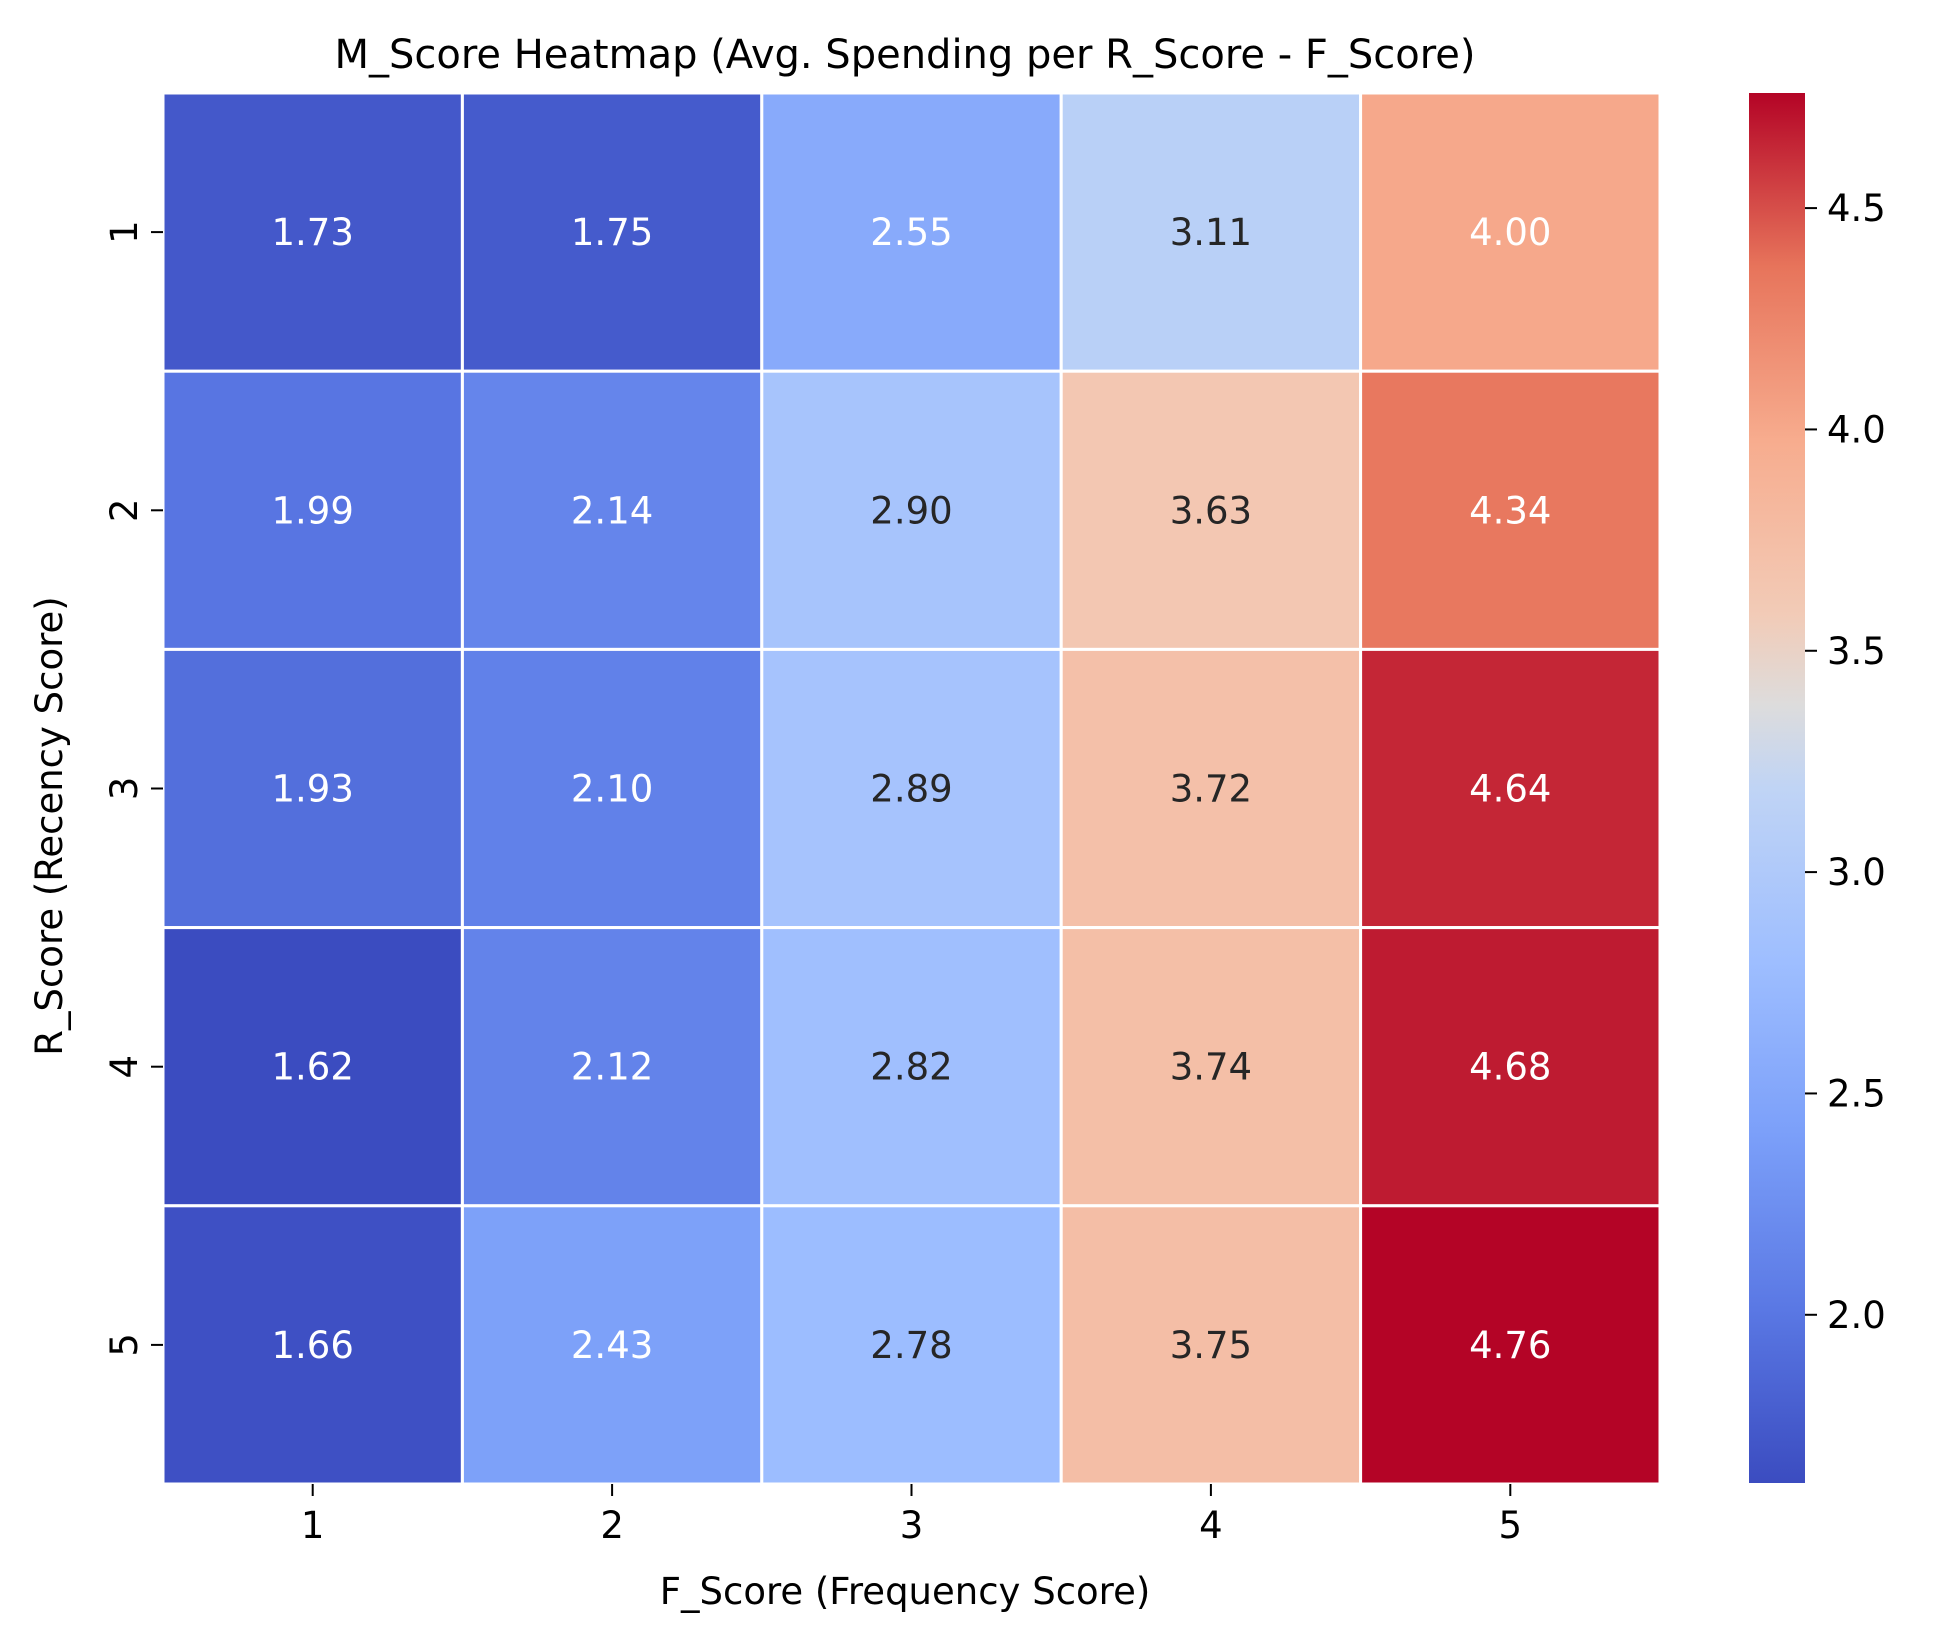 The width and height of the screenshot is (1936, 1639). What do you see at coordinates (1856, 429) in the screenshot?
I see `colorbar-tick-label: 4.0` at bounding box center [1856, 429].